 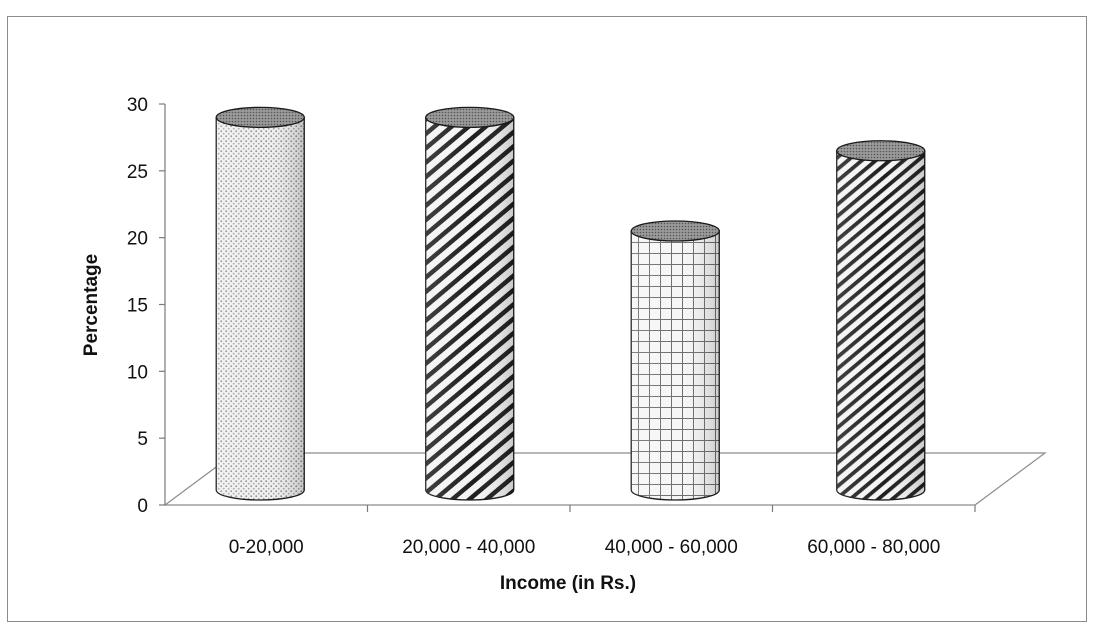 I want to click on x-axis-title: Income (in Rs.), so click(x=568, y=583).